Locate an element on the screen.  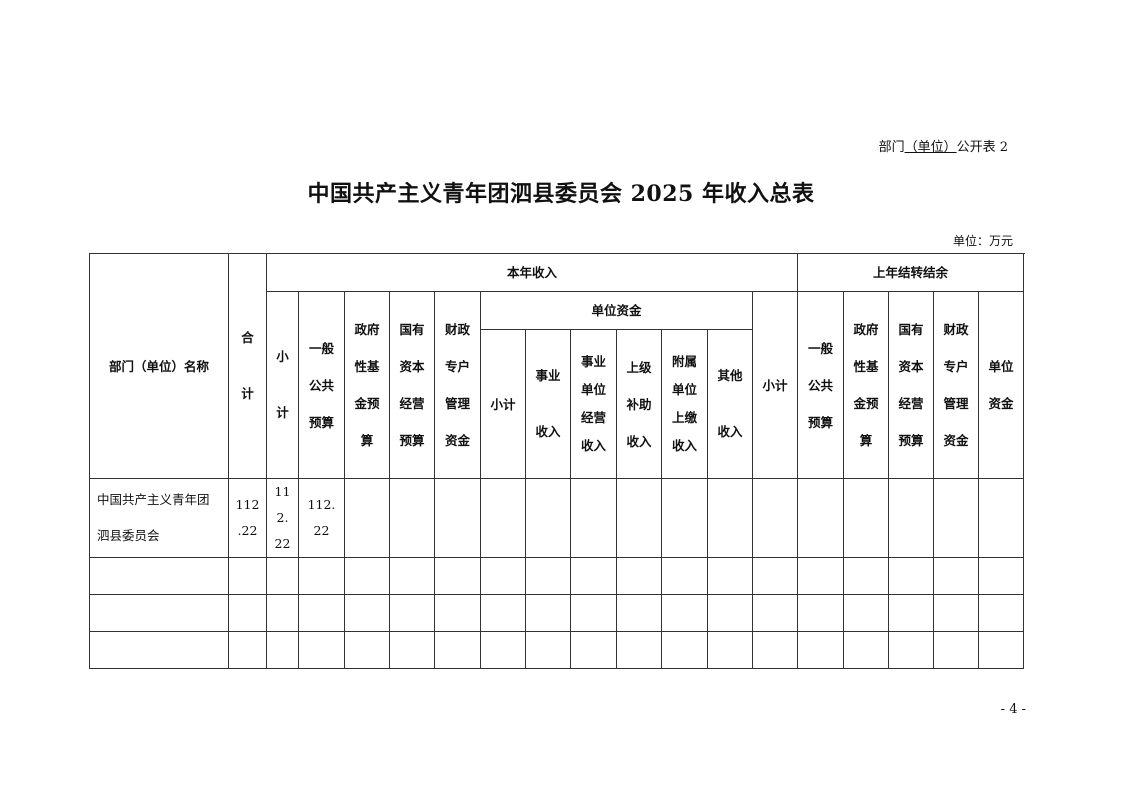
cell-general-budget: 112. 22 is located at coordinates (321, 518).